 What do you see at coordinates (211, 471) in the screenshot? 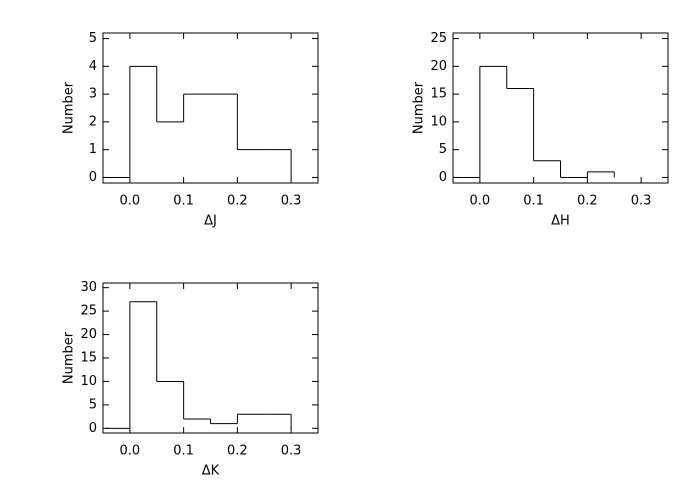
I see `x-axis-label: ΔK` at bounding box center [211, 471].